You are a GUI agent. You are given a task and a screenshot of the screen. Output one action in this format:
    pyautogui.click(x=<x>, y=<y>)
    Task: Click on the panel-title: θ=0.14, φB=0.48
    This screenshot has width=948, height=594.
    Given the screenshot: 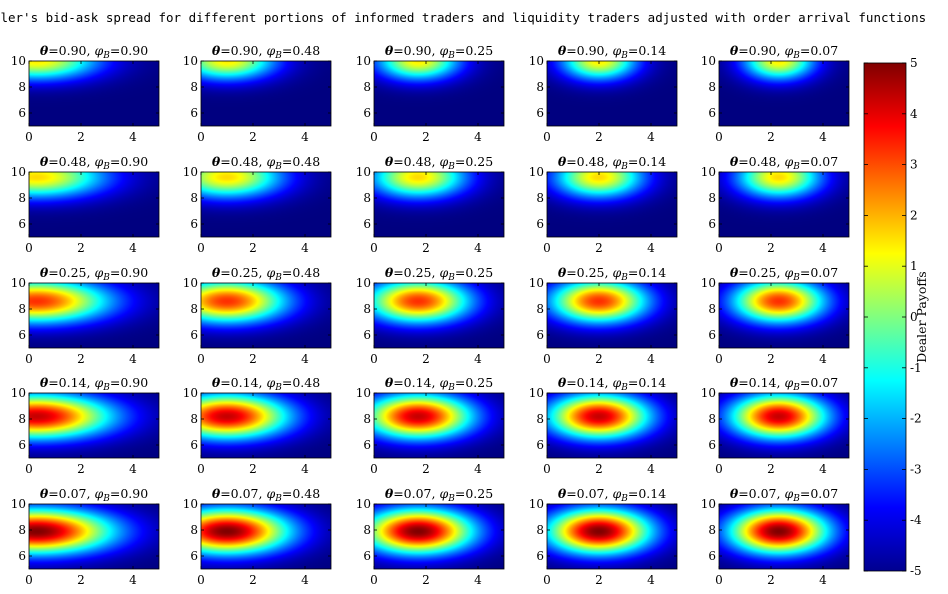 What is the action you would take?
    pyautogui.click(x=266, y=384)
    